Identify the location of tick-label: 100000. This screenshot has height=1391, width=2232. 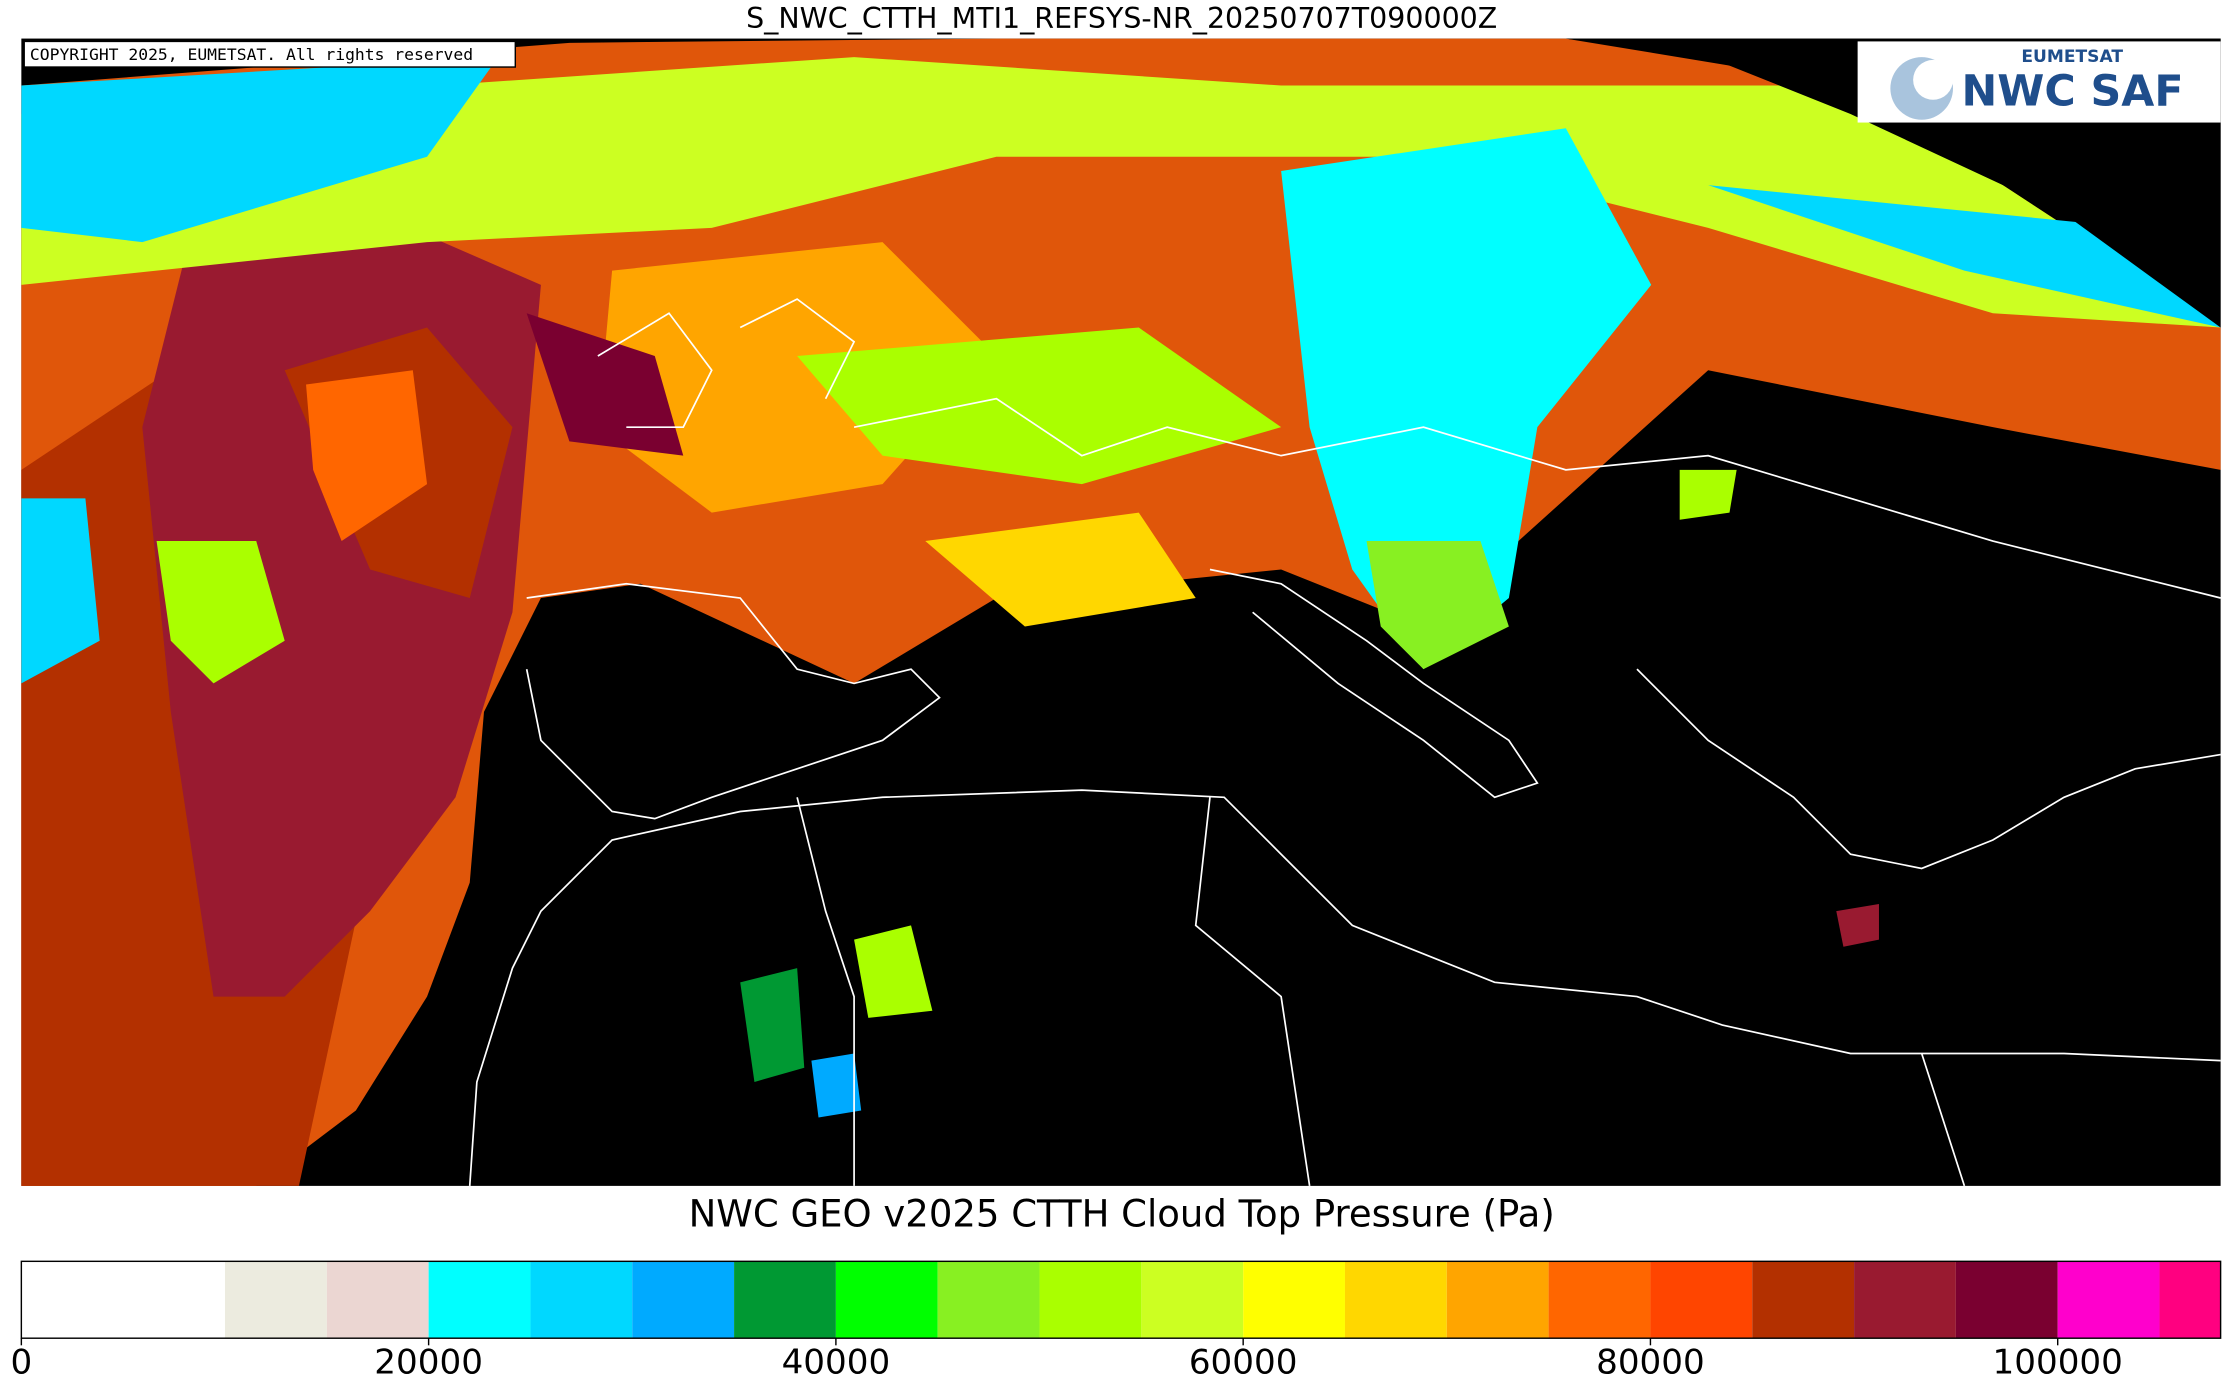
(2058, 1362).